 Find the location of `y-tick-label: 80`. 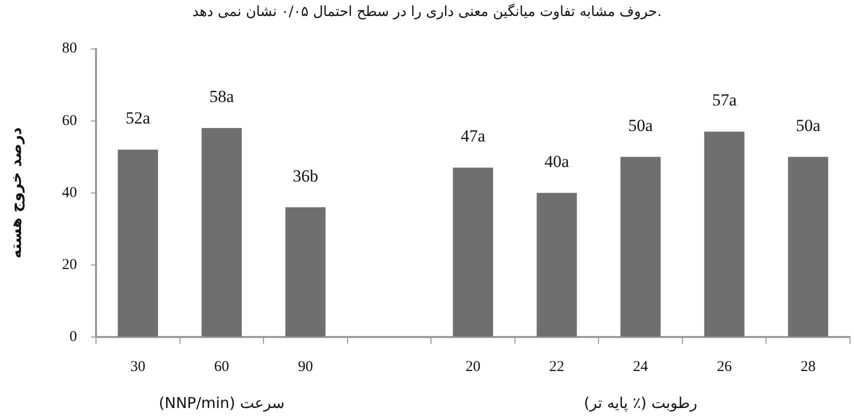

y-tick-label: 80 is located at coordinates (69, 48).